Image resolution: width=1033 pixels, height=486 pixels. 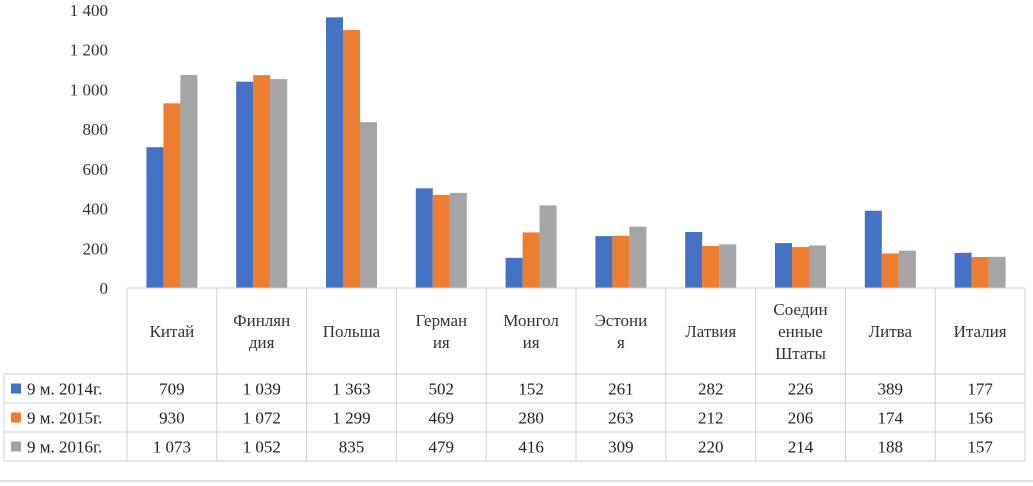 I want to click on data-table-cell: 502, so click(x=442, y=389).